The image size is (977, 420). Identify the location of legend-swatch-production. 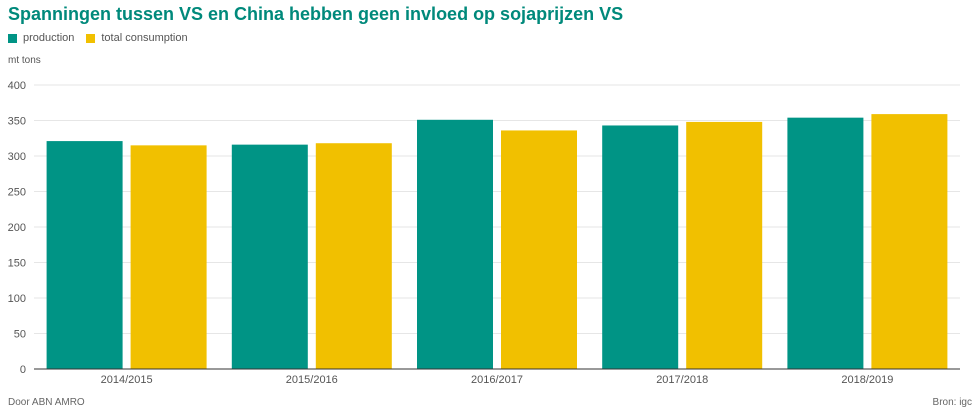
(12, 38).